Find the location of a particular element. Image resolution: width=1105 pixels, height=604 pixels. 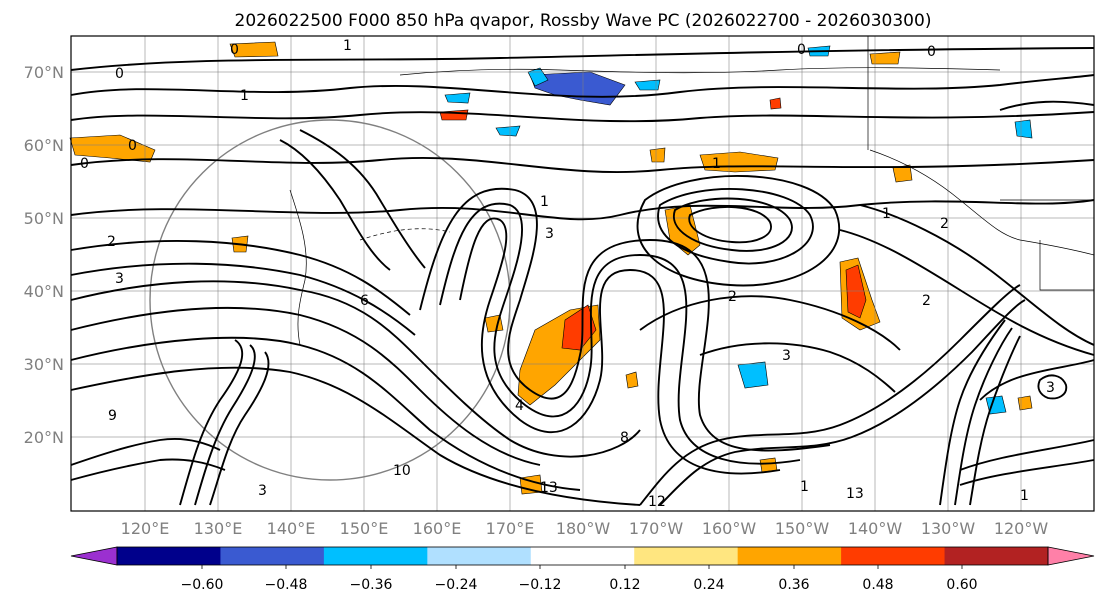

colorbar-tick-label: 0.12 is located at coordinates (624, 585).